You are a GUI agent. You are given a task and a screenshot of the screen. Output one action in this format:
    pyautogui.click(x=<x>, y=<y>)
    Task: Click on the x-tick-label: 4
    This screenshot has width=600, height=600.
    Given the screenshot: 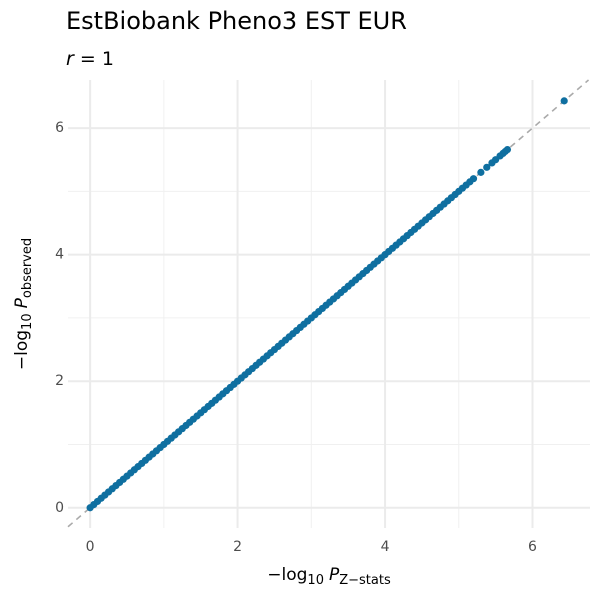 What is the action you would take?
    pyautogui.click(x=385, y=547)
    